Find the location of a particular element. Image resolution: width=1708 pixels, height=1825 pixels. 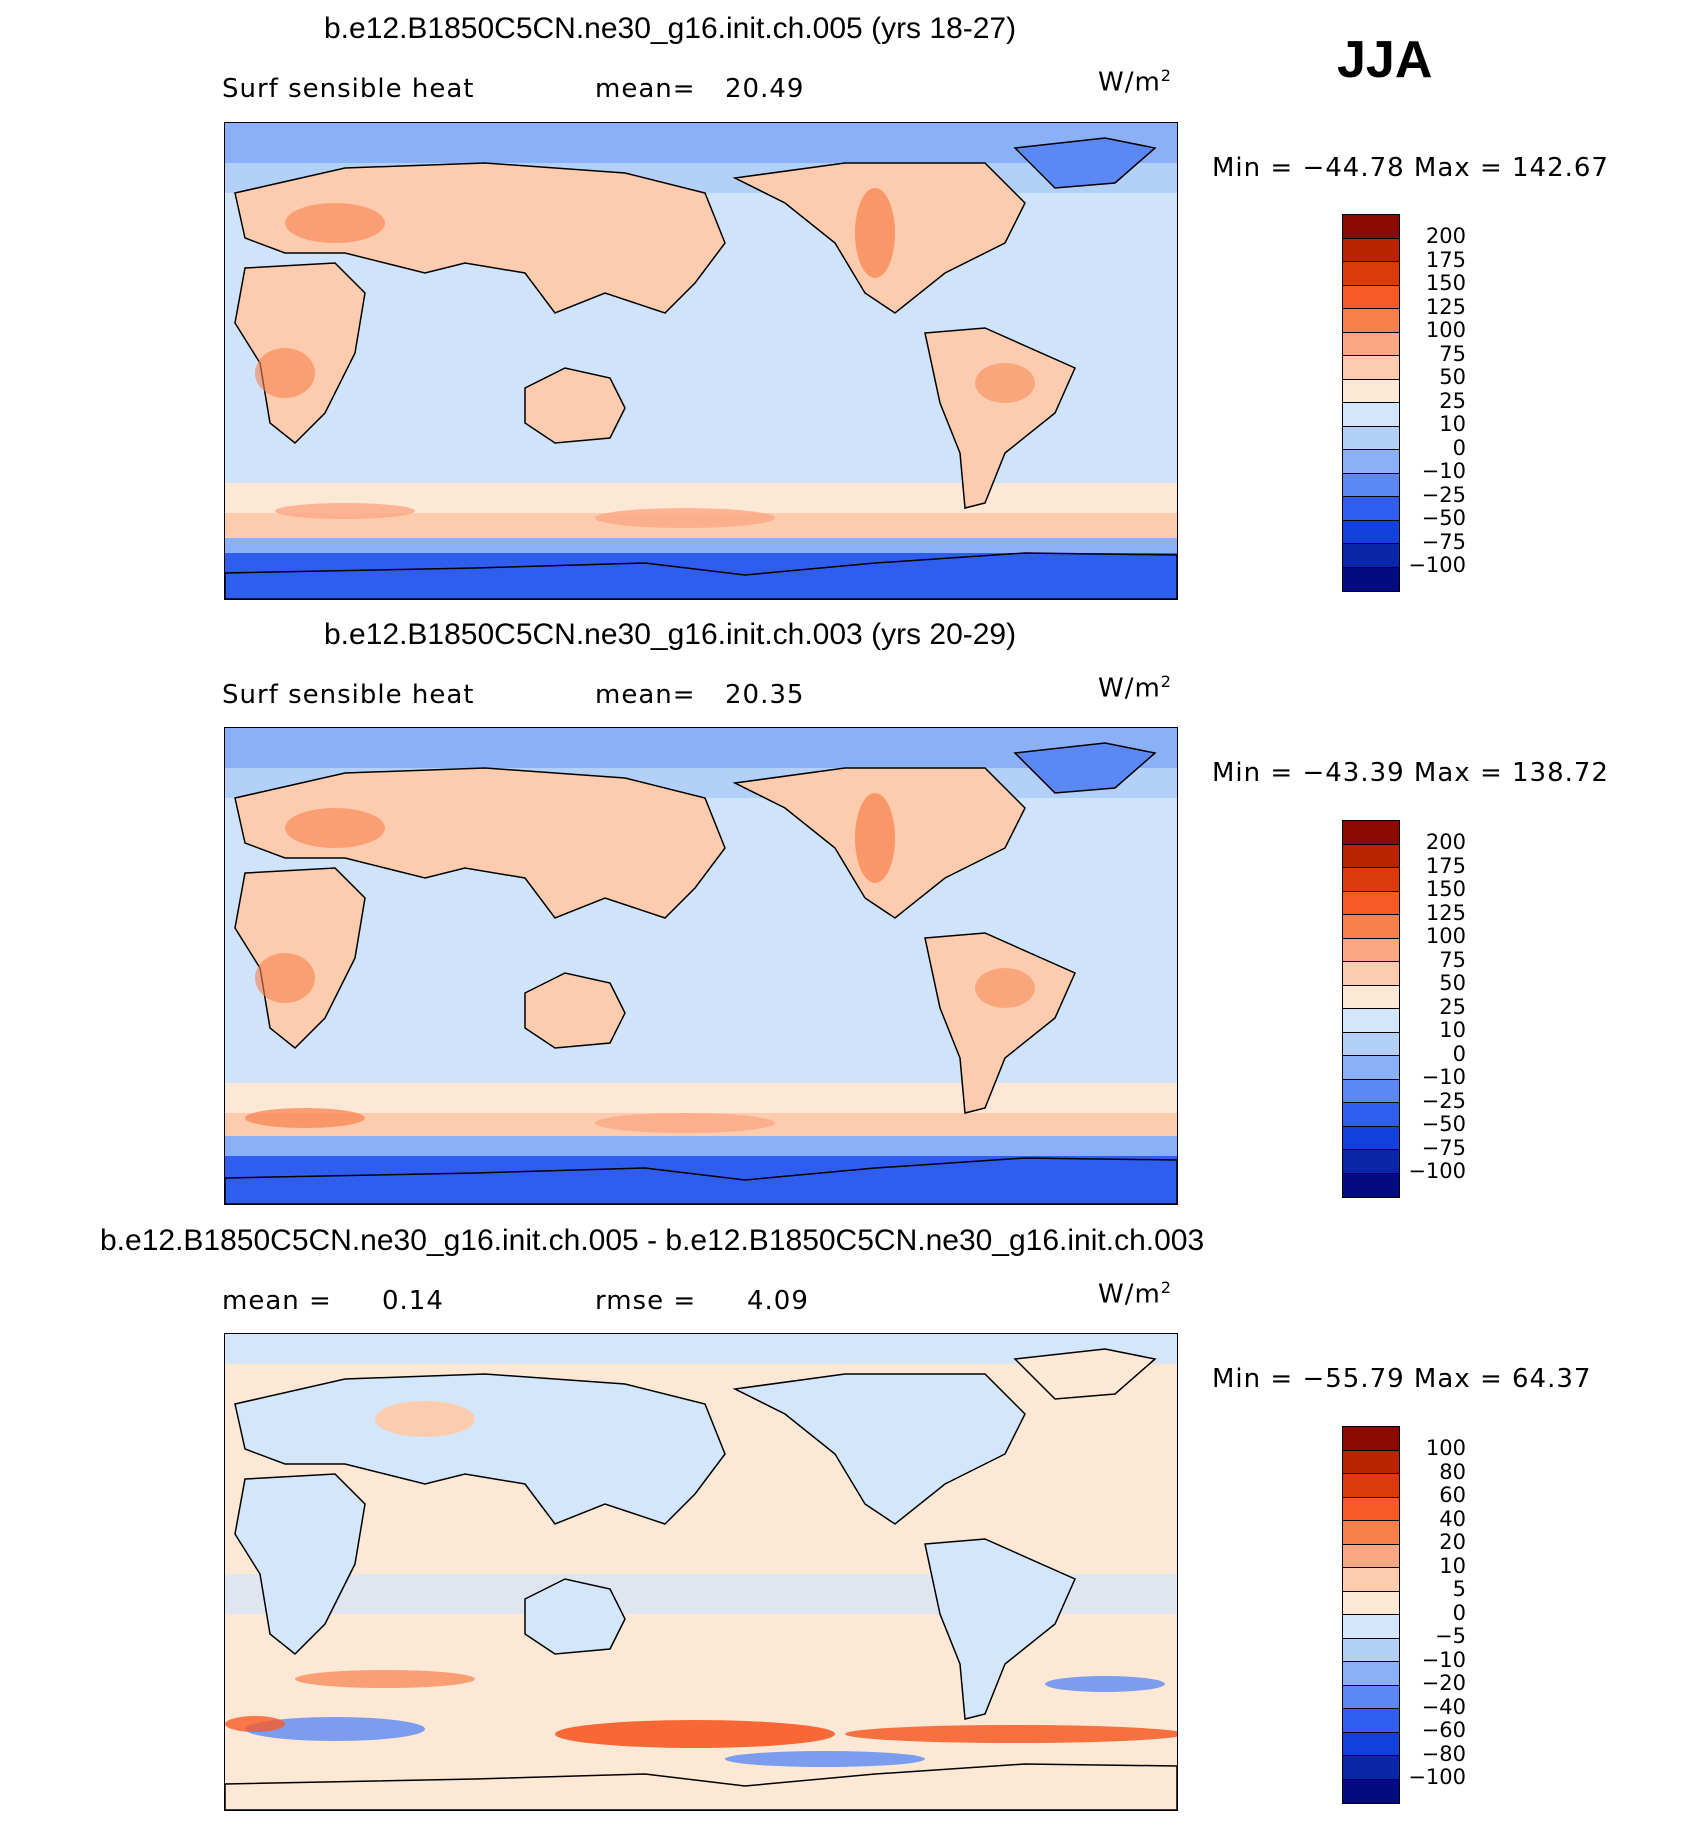

panel-2-minmax: Min = −43.39 Max = 138.72 is located at coordinates (1410, 773).